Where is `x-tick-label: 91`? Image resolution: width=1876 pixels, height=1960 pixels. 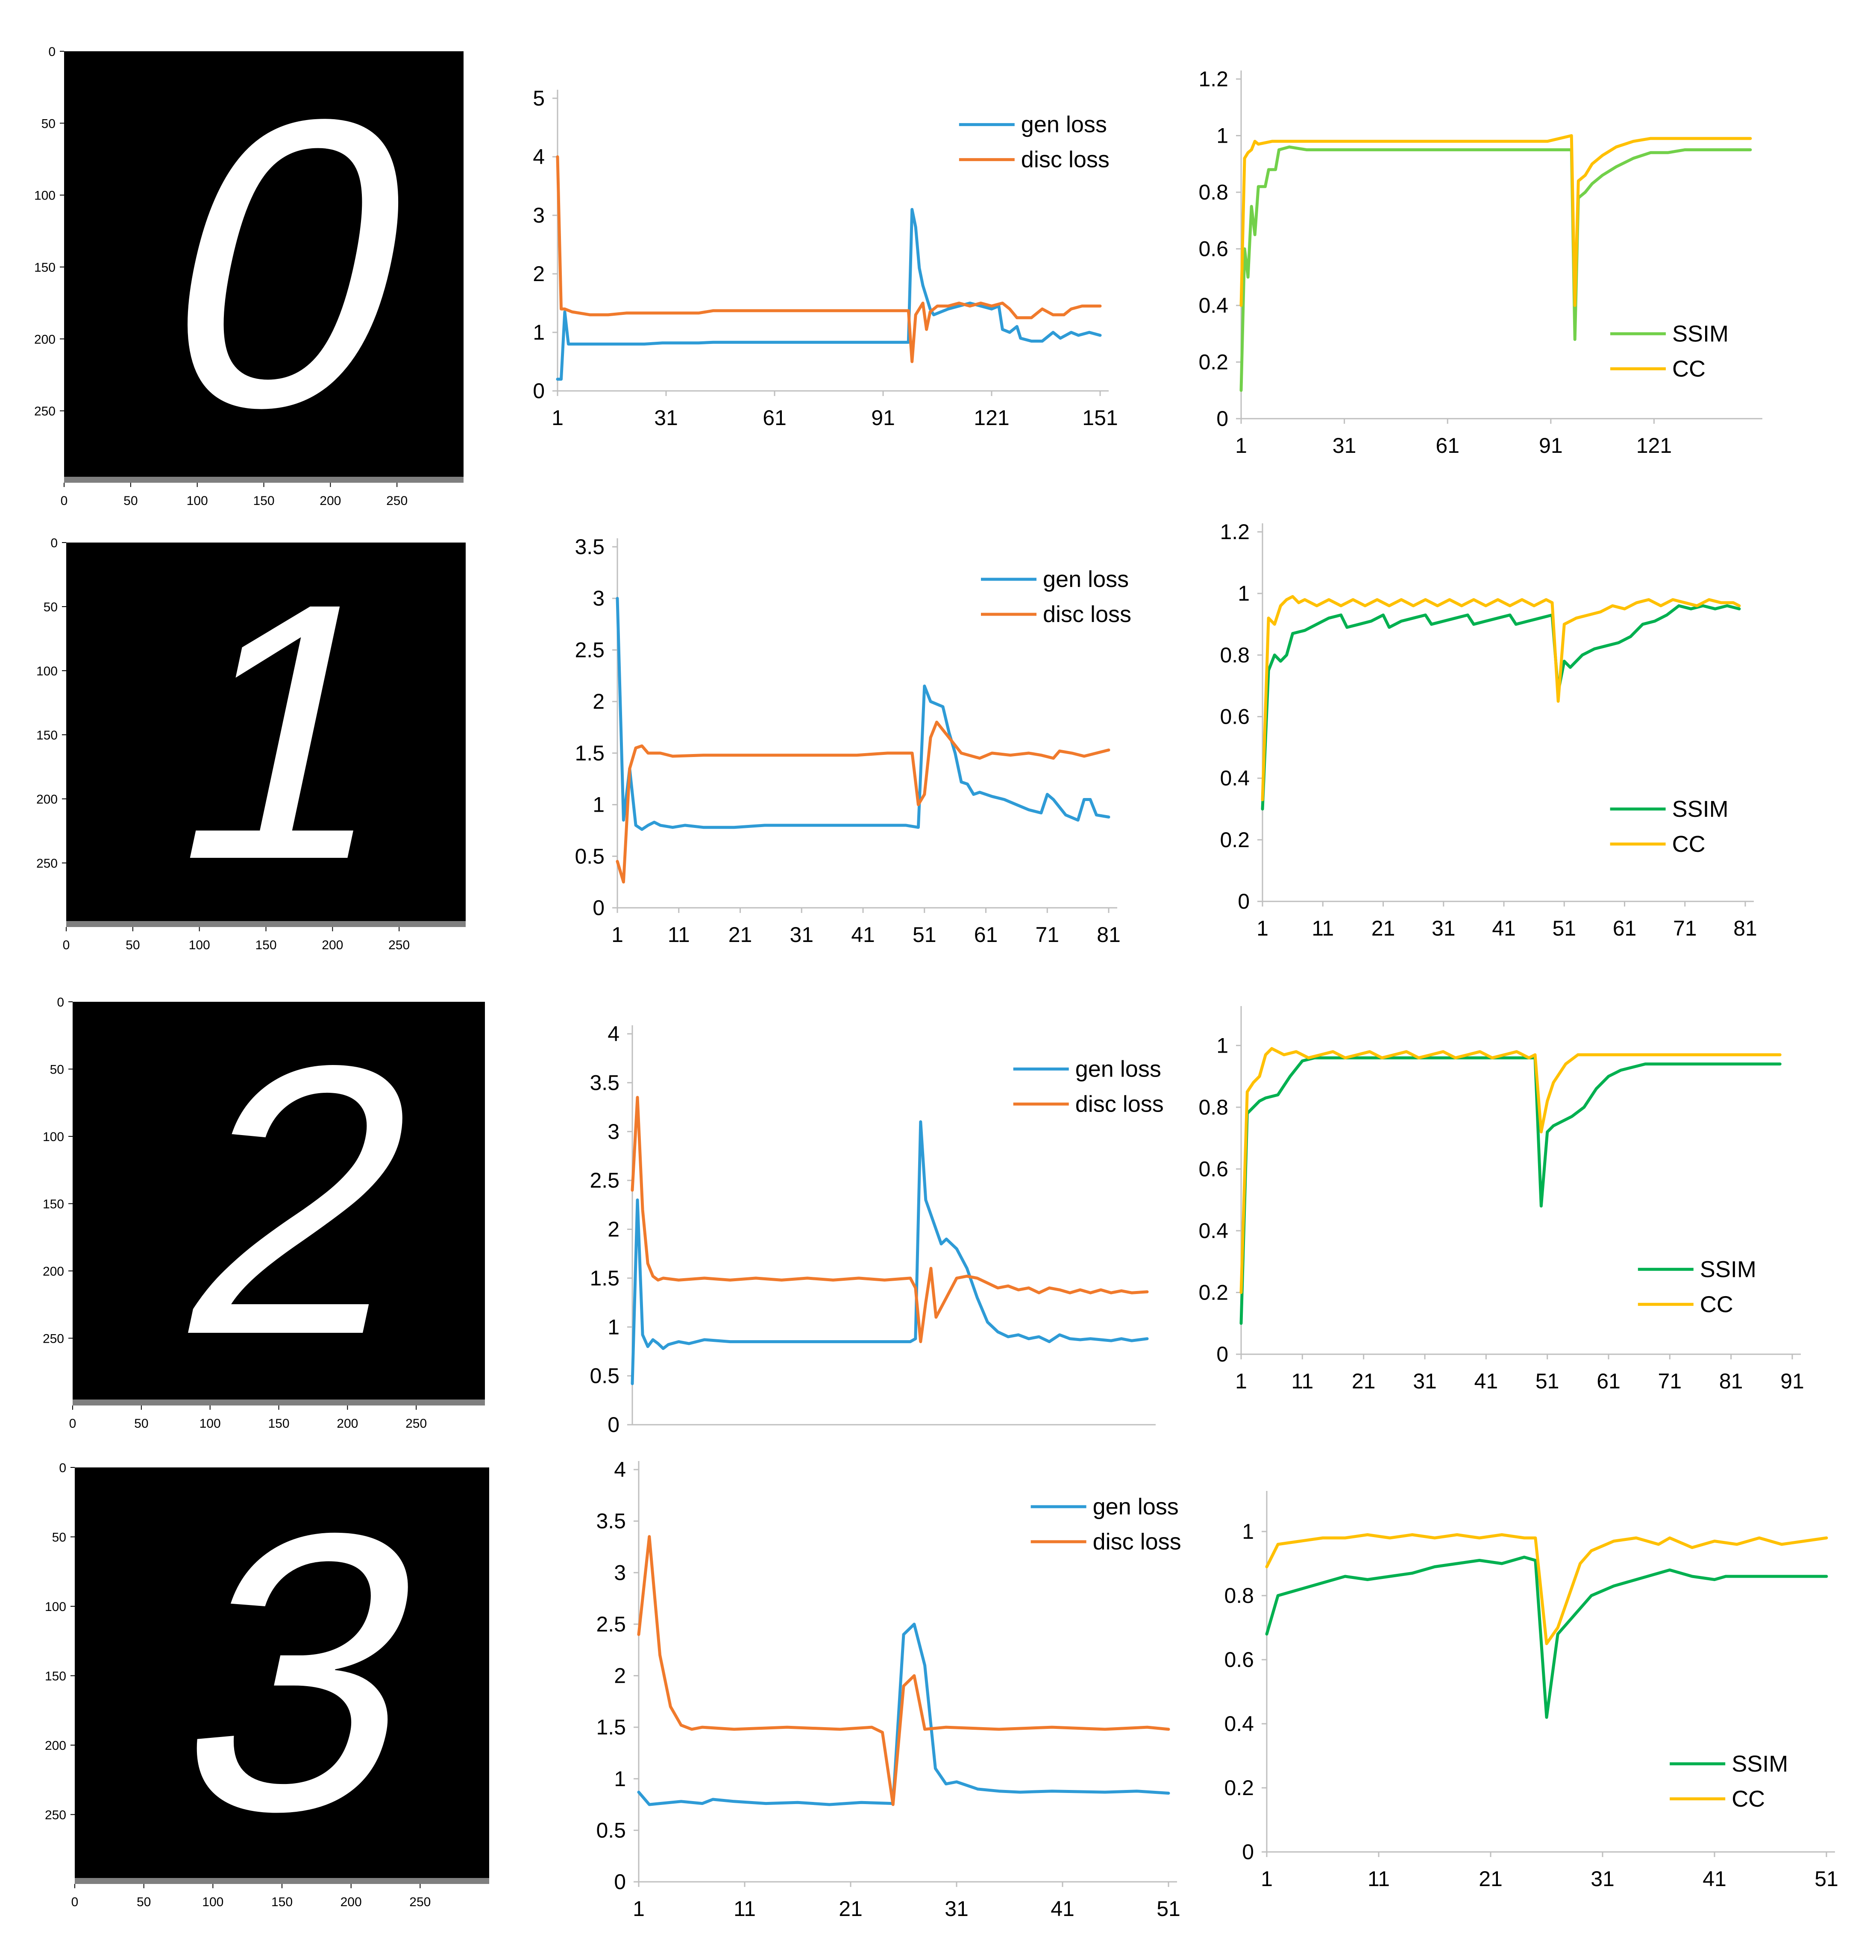 x-tick-label: 91 is located at coordinates (1551, 446).